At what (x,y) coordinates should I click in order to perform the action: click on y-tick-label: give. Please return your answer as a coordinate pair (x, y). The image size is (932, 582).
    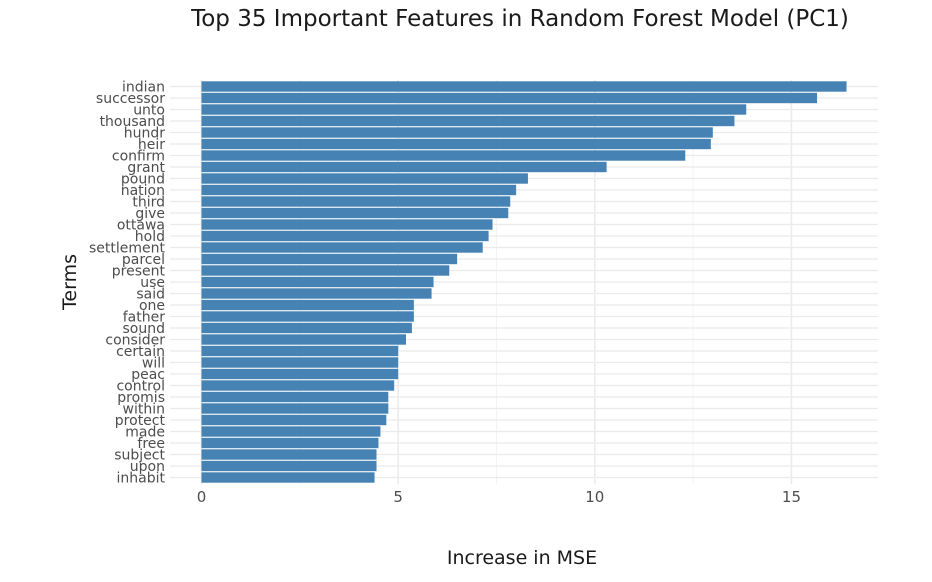
    Looking at the image, I should click on (150, 214).